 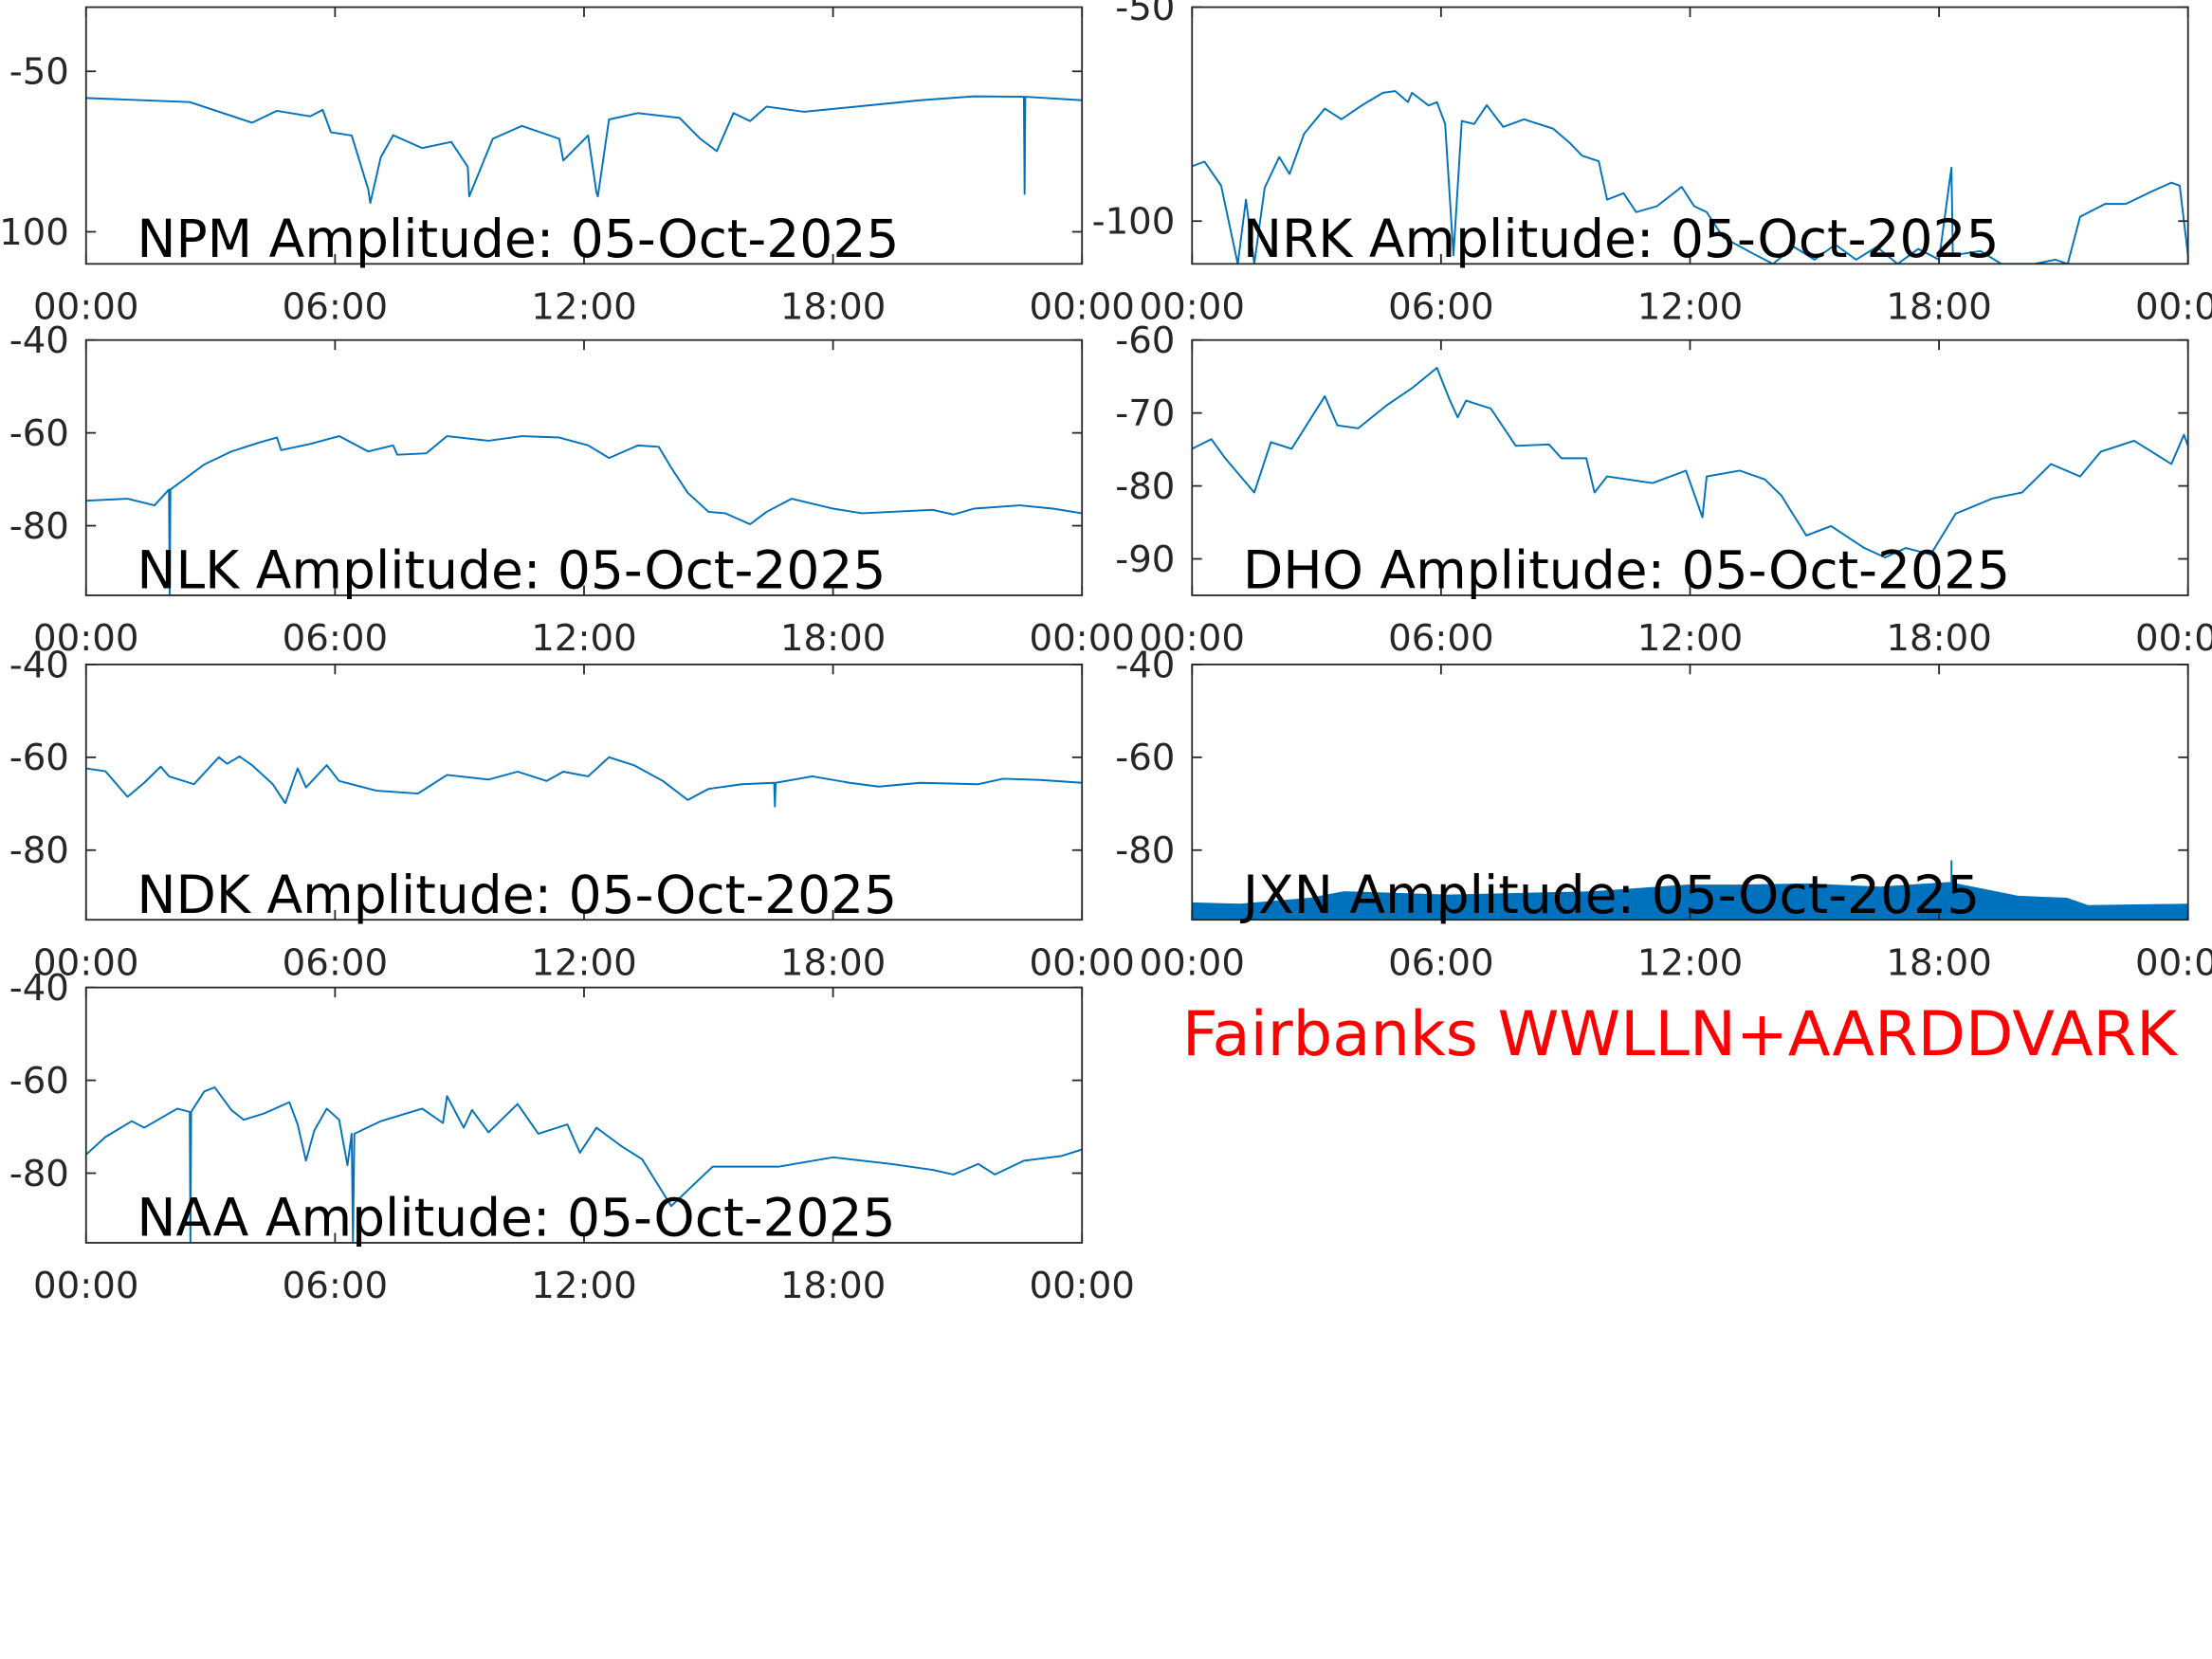 I want to click on panel-title: NRK Amplitude: 05-Oct-2025, so click(x=1621, y=239).